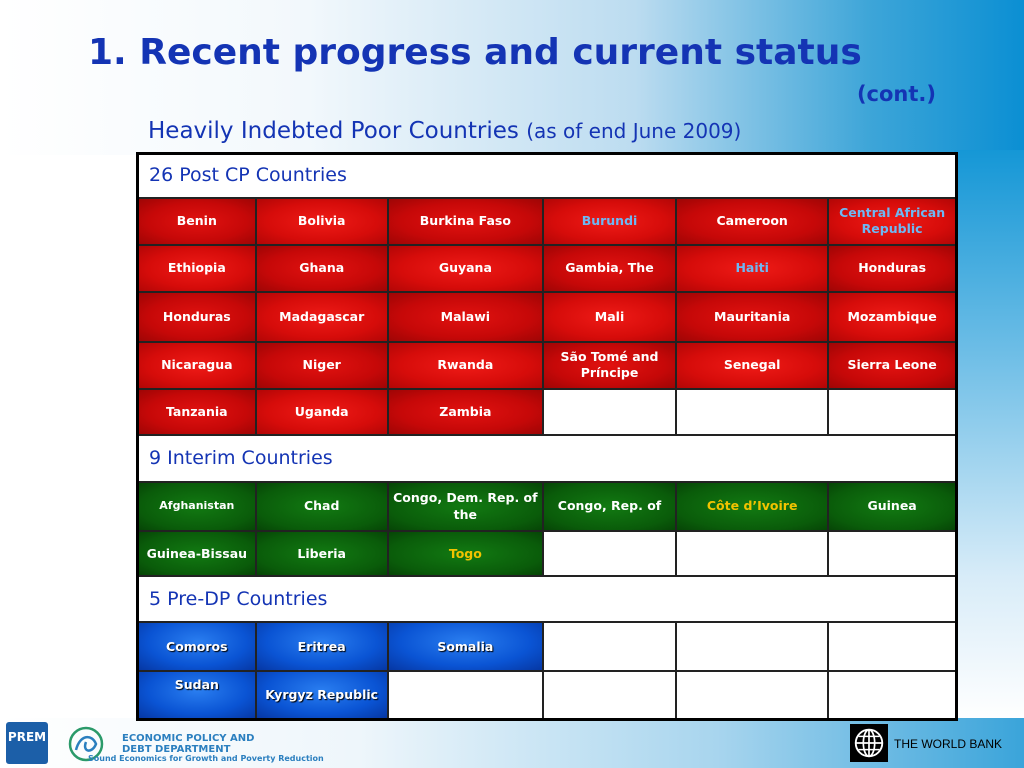 Image resolution: width=1024 pixels, height=768 pixels. I want to click on country-name-highlight: Côte d’Ivoire, so click(752, 506).